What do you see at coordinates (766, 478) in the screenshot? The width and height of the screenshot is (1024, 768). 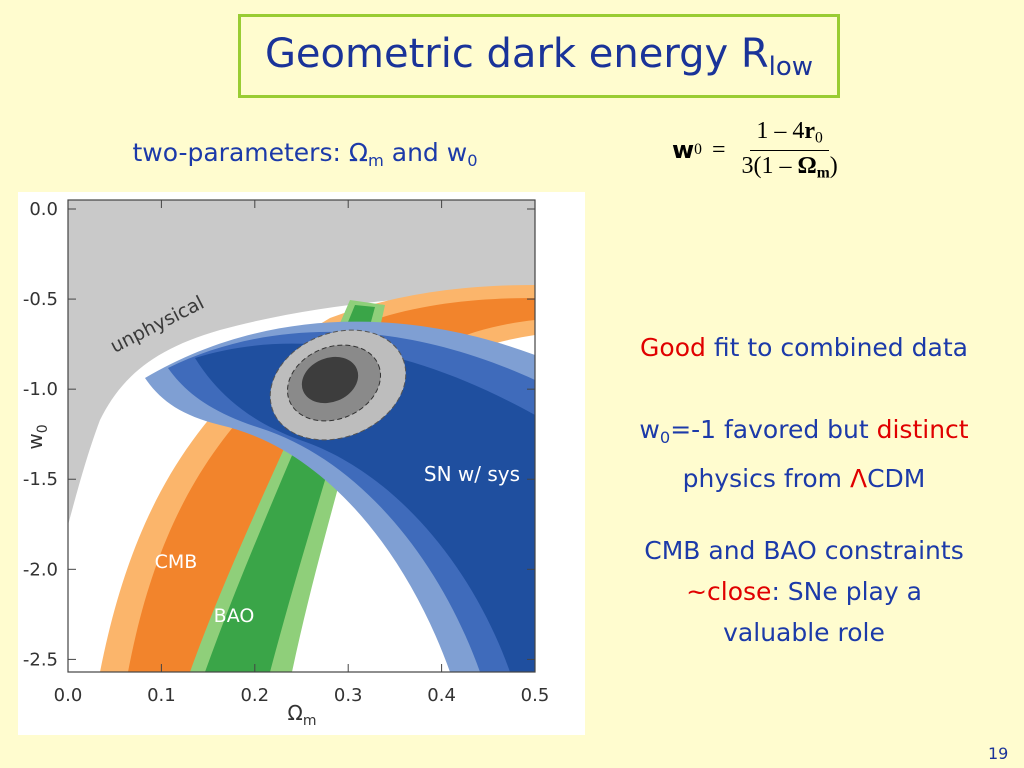 I see `text-run: physics from` at bounding box center [766, 478].